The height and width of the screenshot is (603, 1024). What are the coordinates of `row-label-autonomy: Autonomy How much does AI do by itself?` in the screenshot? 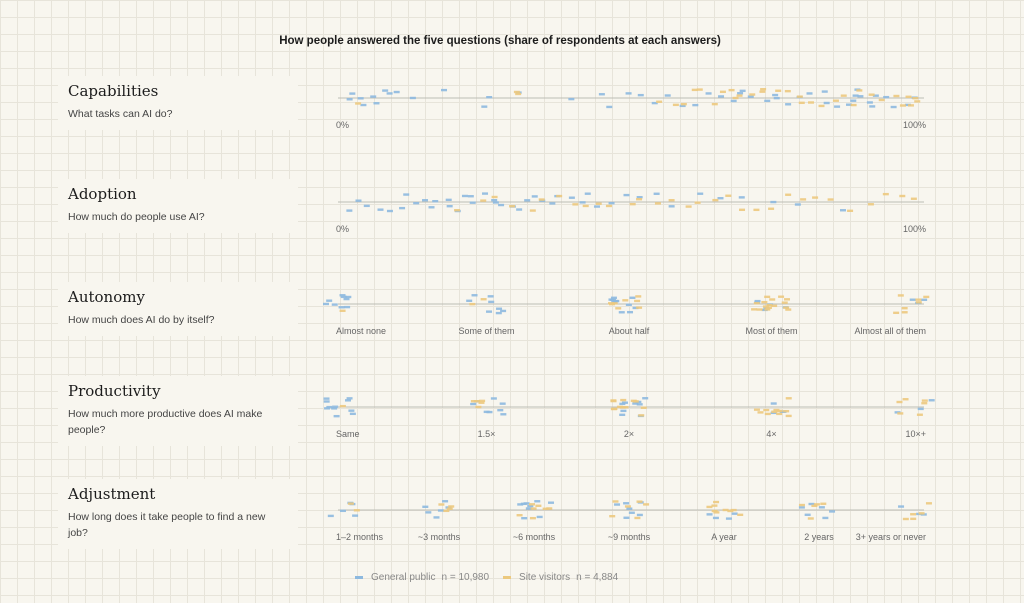 It's located at (178, 309).